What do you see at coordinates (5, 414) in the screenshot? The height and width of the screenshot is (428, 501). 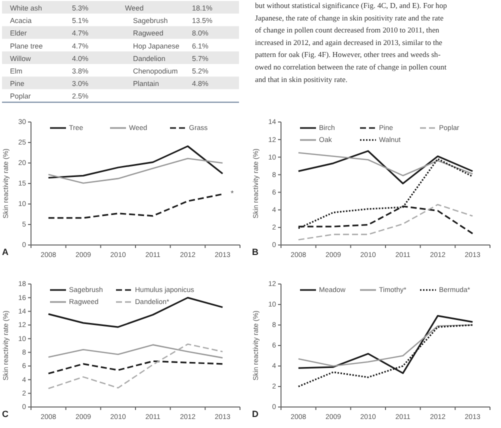 I see `text: C` at bounding box center [5, 414].